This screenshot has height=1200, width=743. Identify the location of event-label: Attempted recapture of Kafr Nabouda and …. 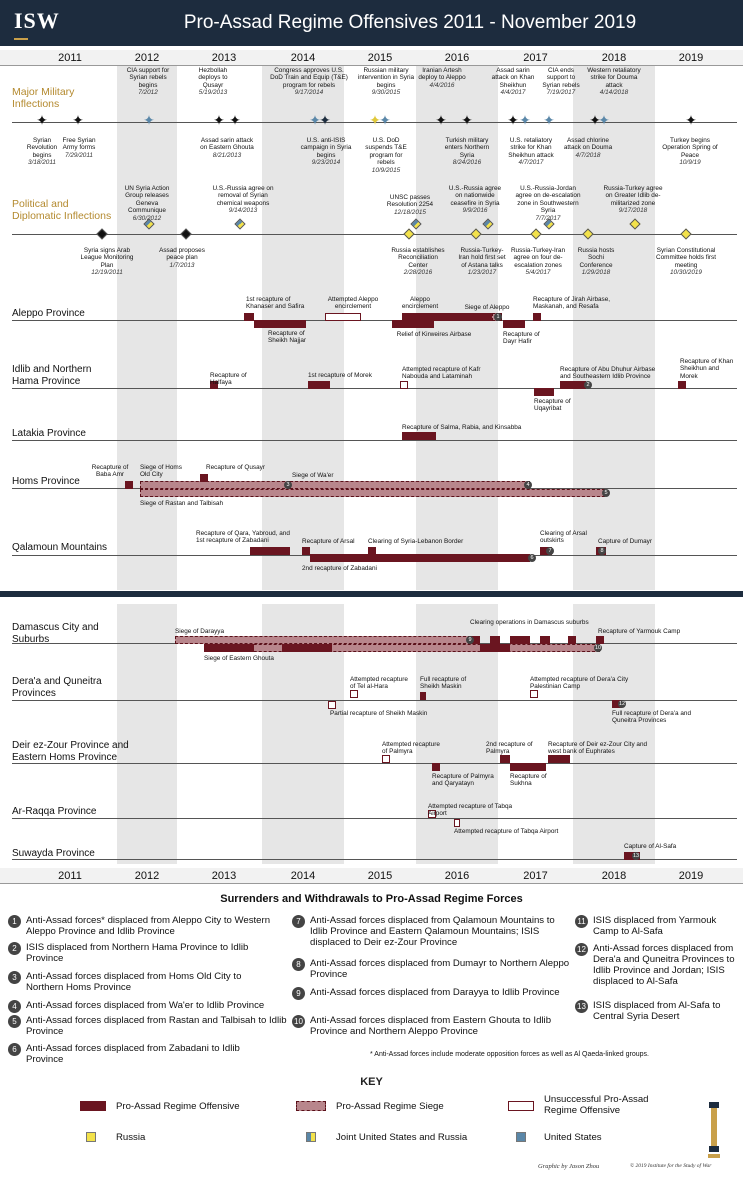
(441, 373).